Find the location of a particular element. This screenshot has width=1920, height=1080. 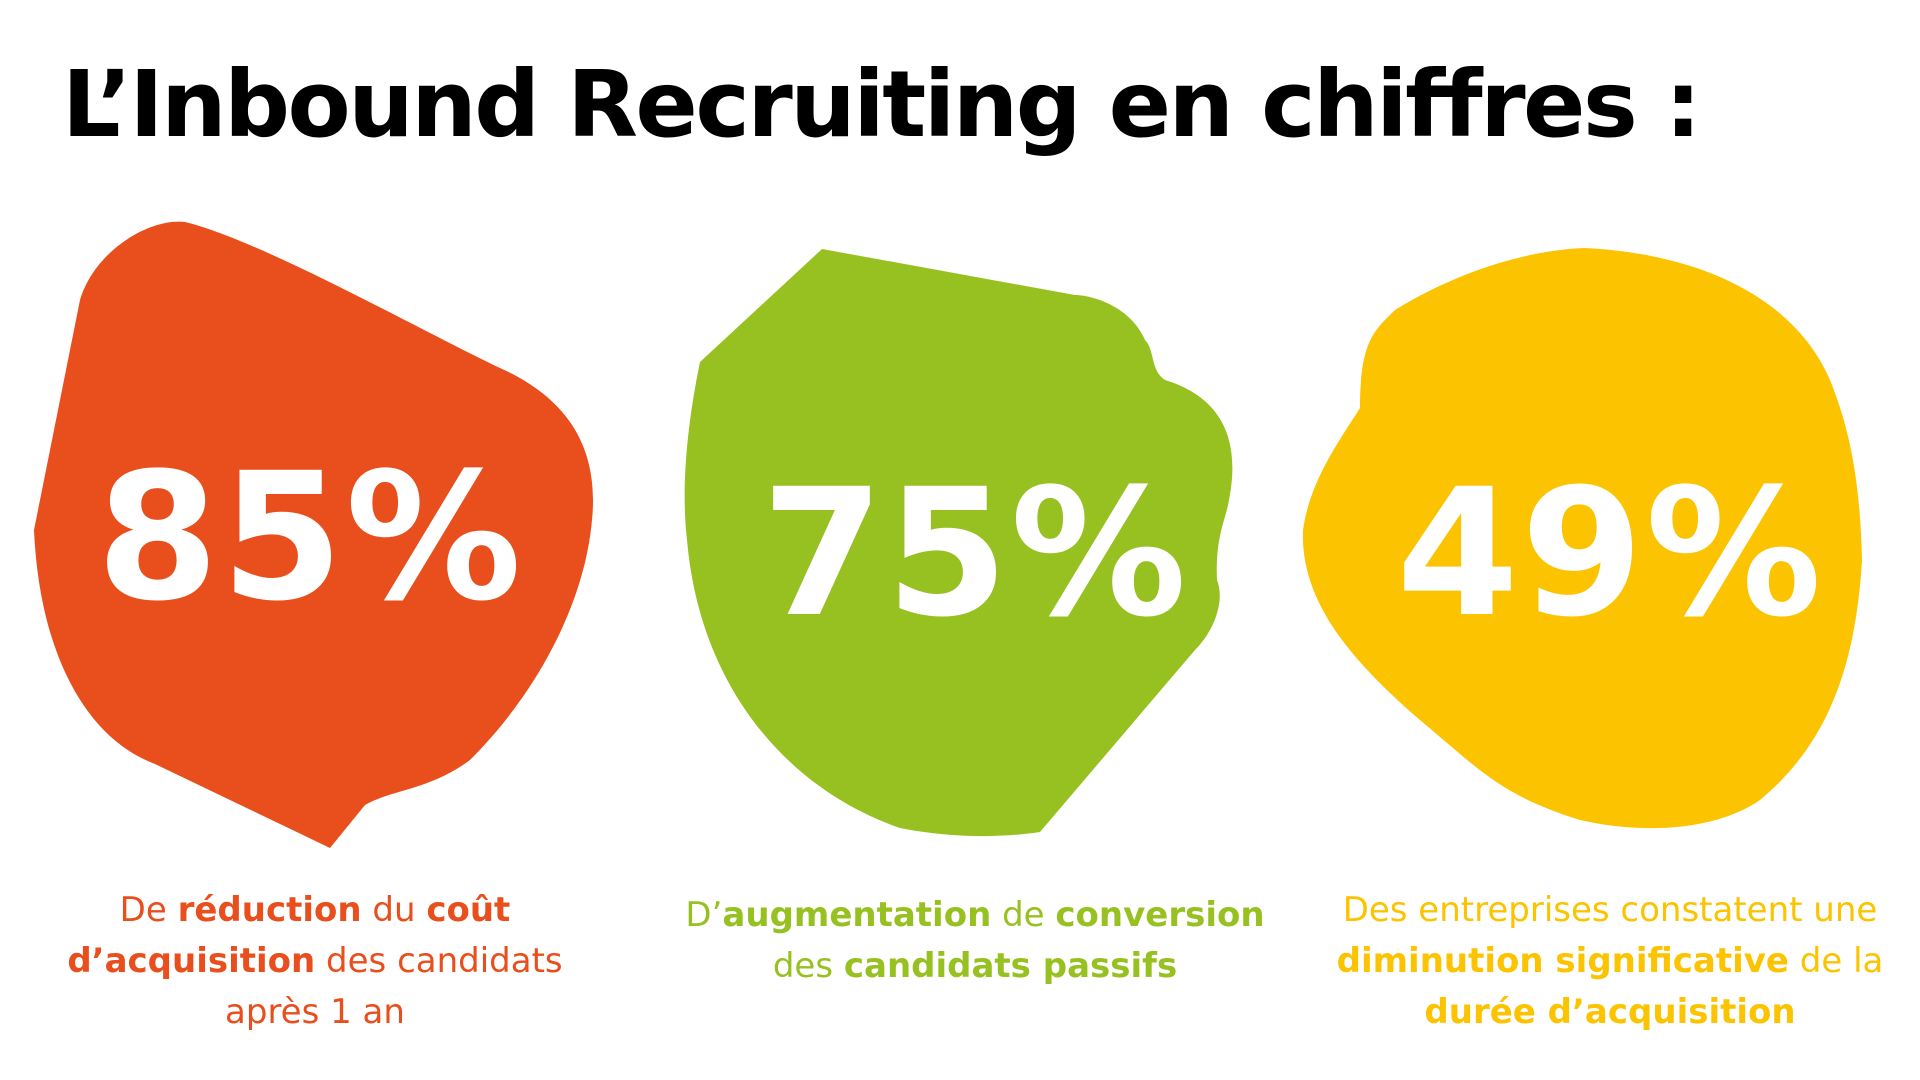

caption-text: Des entreprises constatent une is located at coordinates (1610, 910).